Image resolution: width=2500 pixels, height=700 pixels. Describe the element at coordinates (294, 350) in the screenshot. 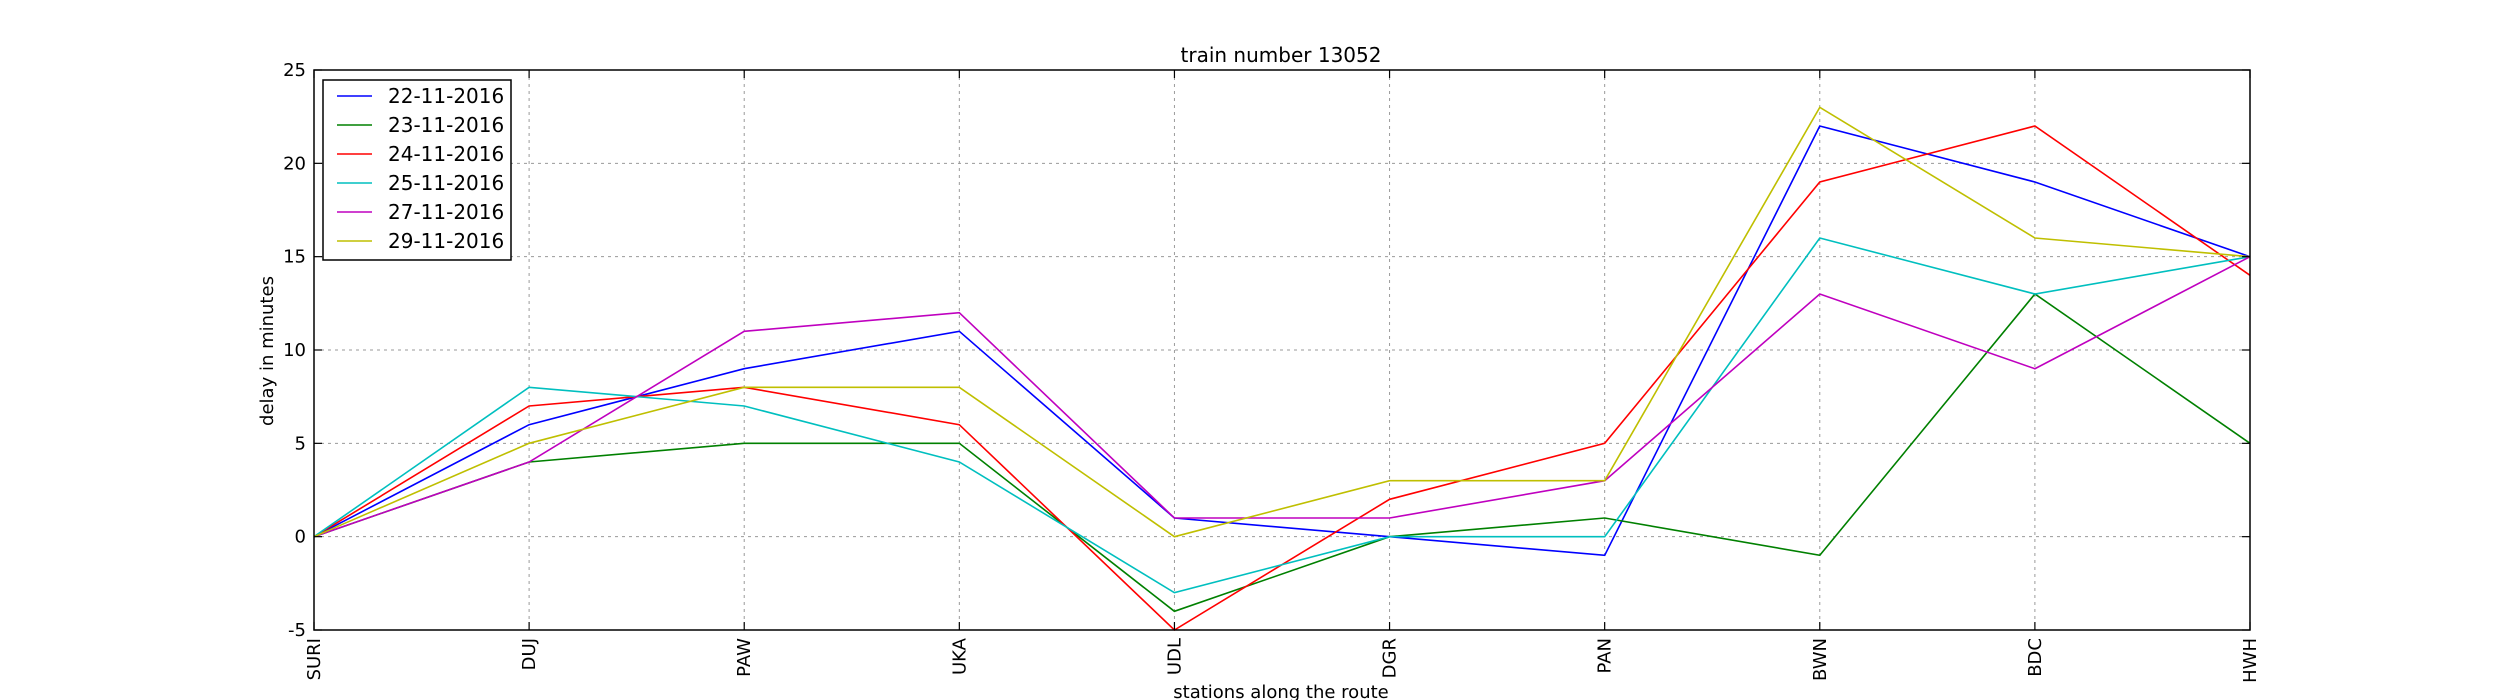

I see `y-tick-label: 10` at that location.